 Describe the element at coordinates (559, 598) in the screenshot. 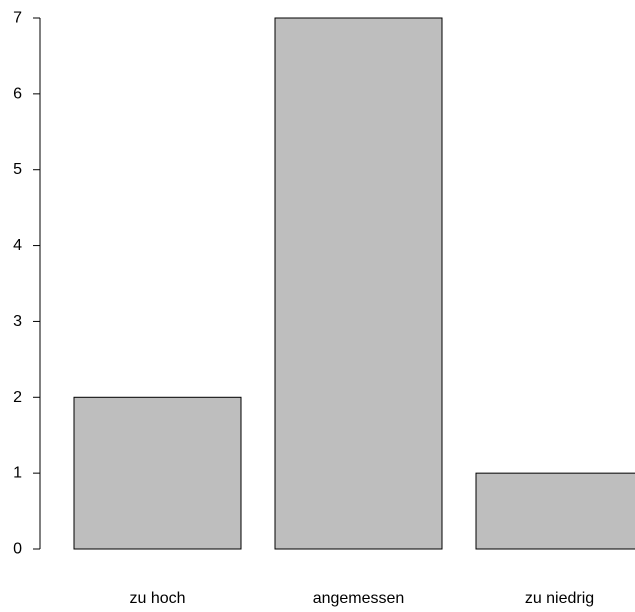

I see `x-category-label: zu niedrig` at that location.